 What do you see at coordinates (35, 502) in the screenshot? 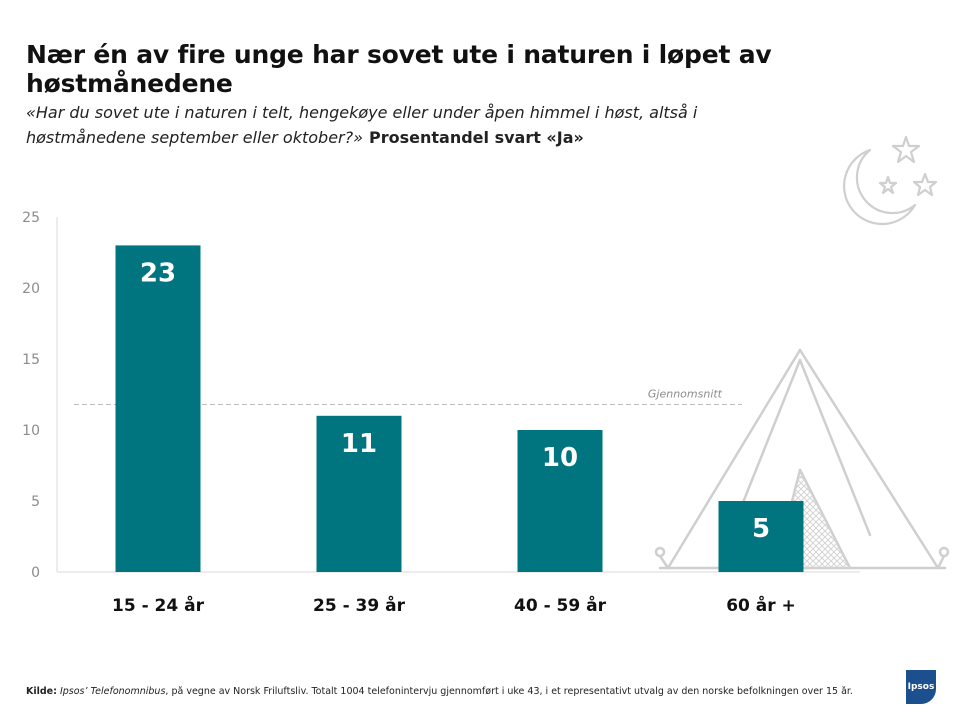
I see `y-tick-label: 5` at bounding box center [35, 502].